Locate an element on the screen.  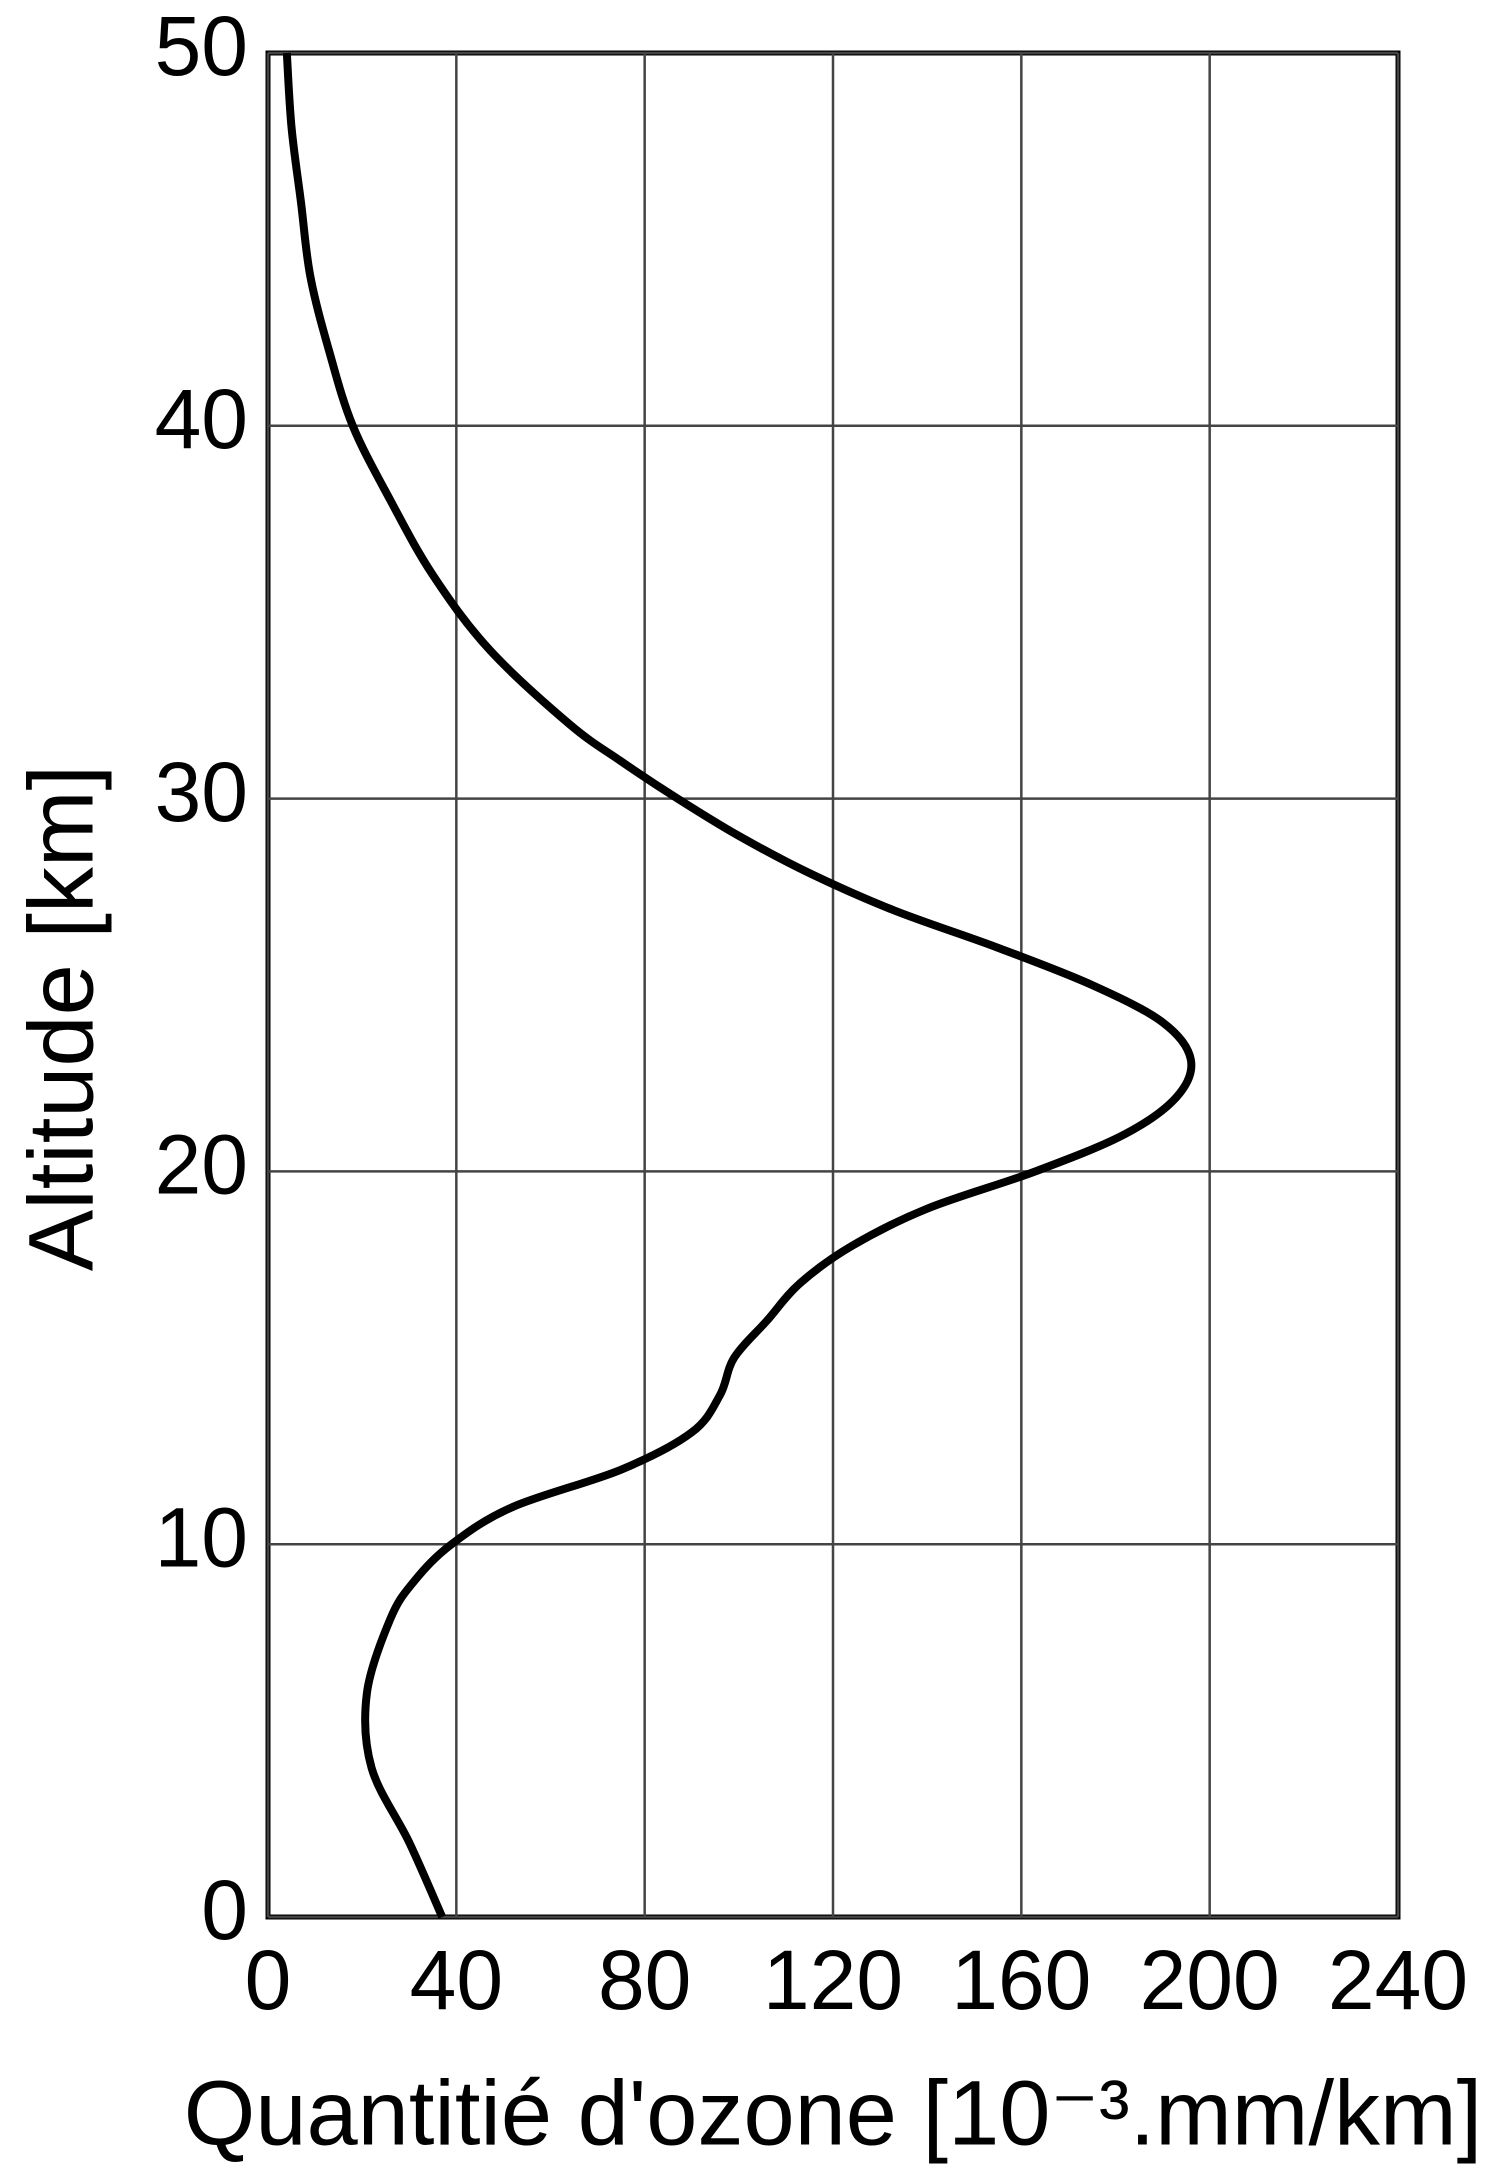
x-tick-label: 0 is located at coordinates (268, 1980).